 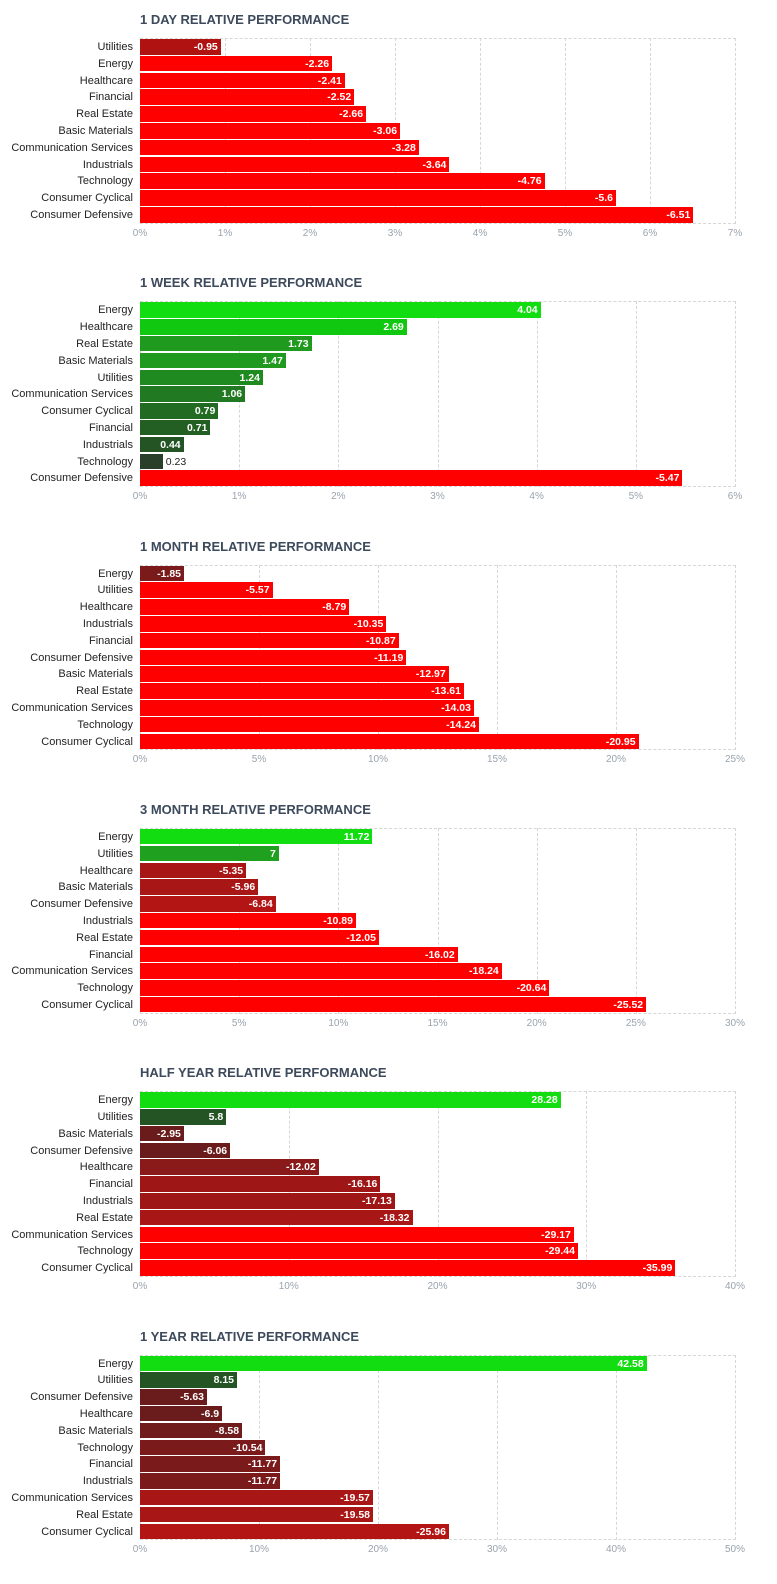 What do you see at coordinates (169, 573) in the screenshot?
I see `bar-value-label: -1.85` at bounding box center [169, 573].